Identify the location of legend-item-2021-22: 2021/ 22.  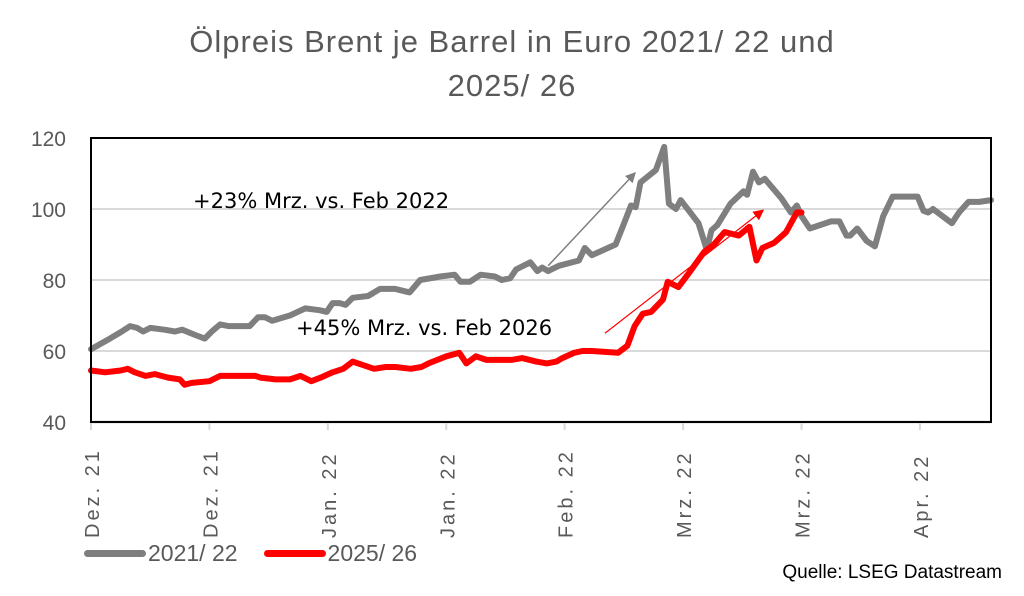
(161, 553).